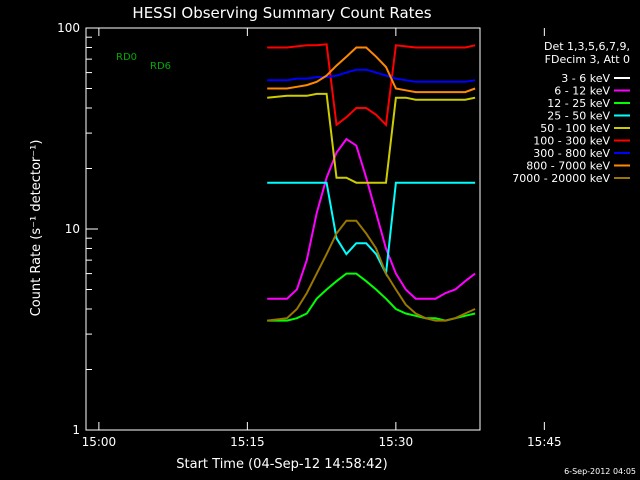 The width and height of the screenshot is (640, 480). Describe the element at coordinates (568, 166) in the screenshot. I see `legend-label: 800 - 7000 keV` at that location.